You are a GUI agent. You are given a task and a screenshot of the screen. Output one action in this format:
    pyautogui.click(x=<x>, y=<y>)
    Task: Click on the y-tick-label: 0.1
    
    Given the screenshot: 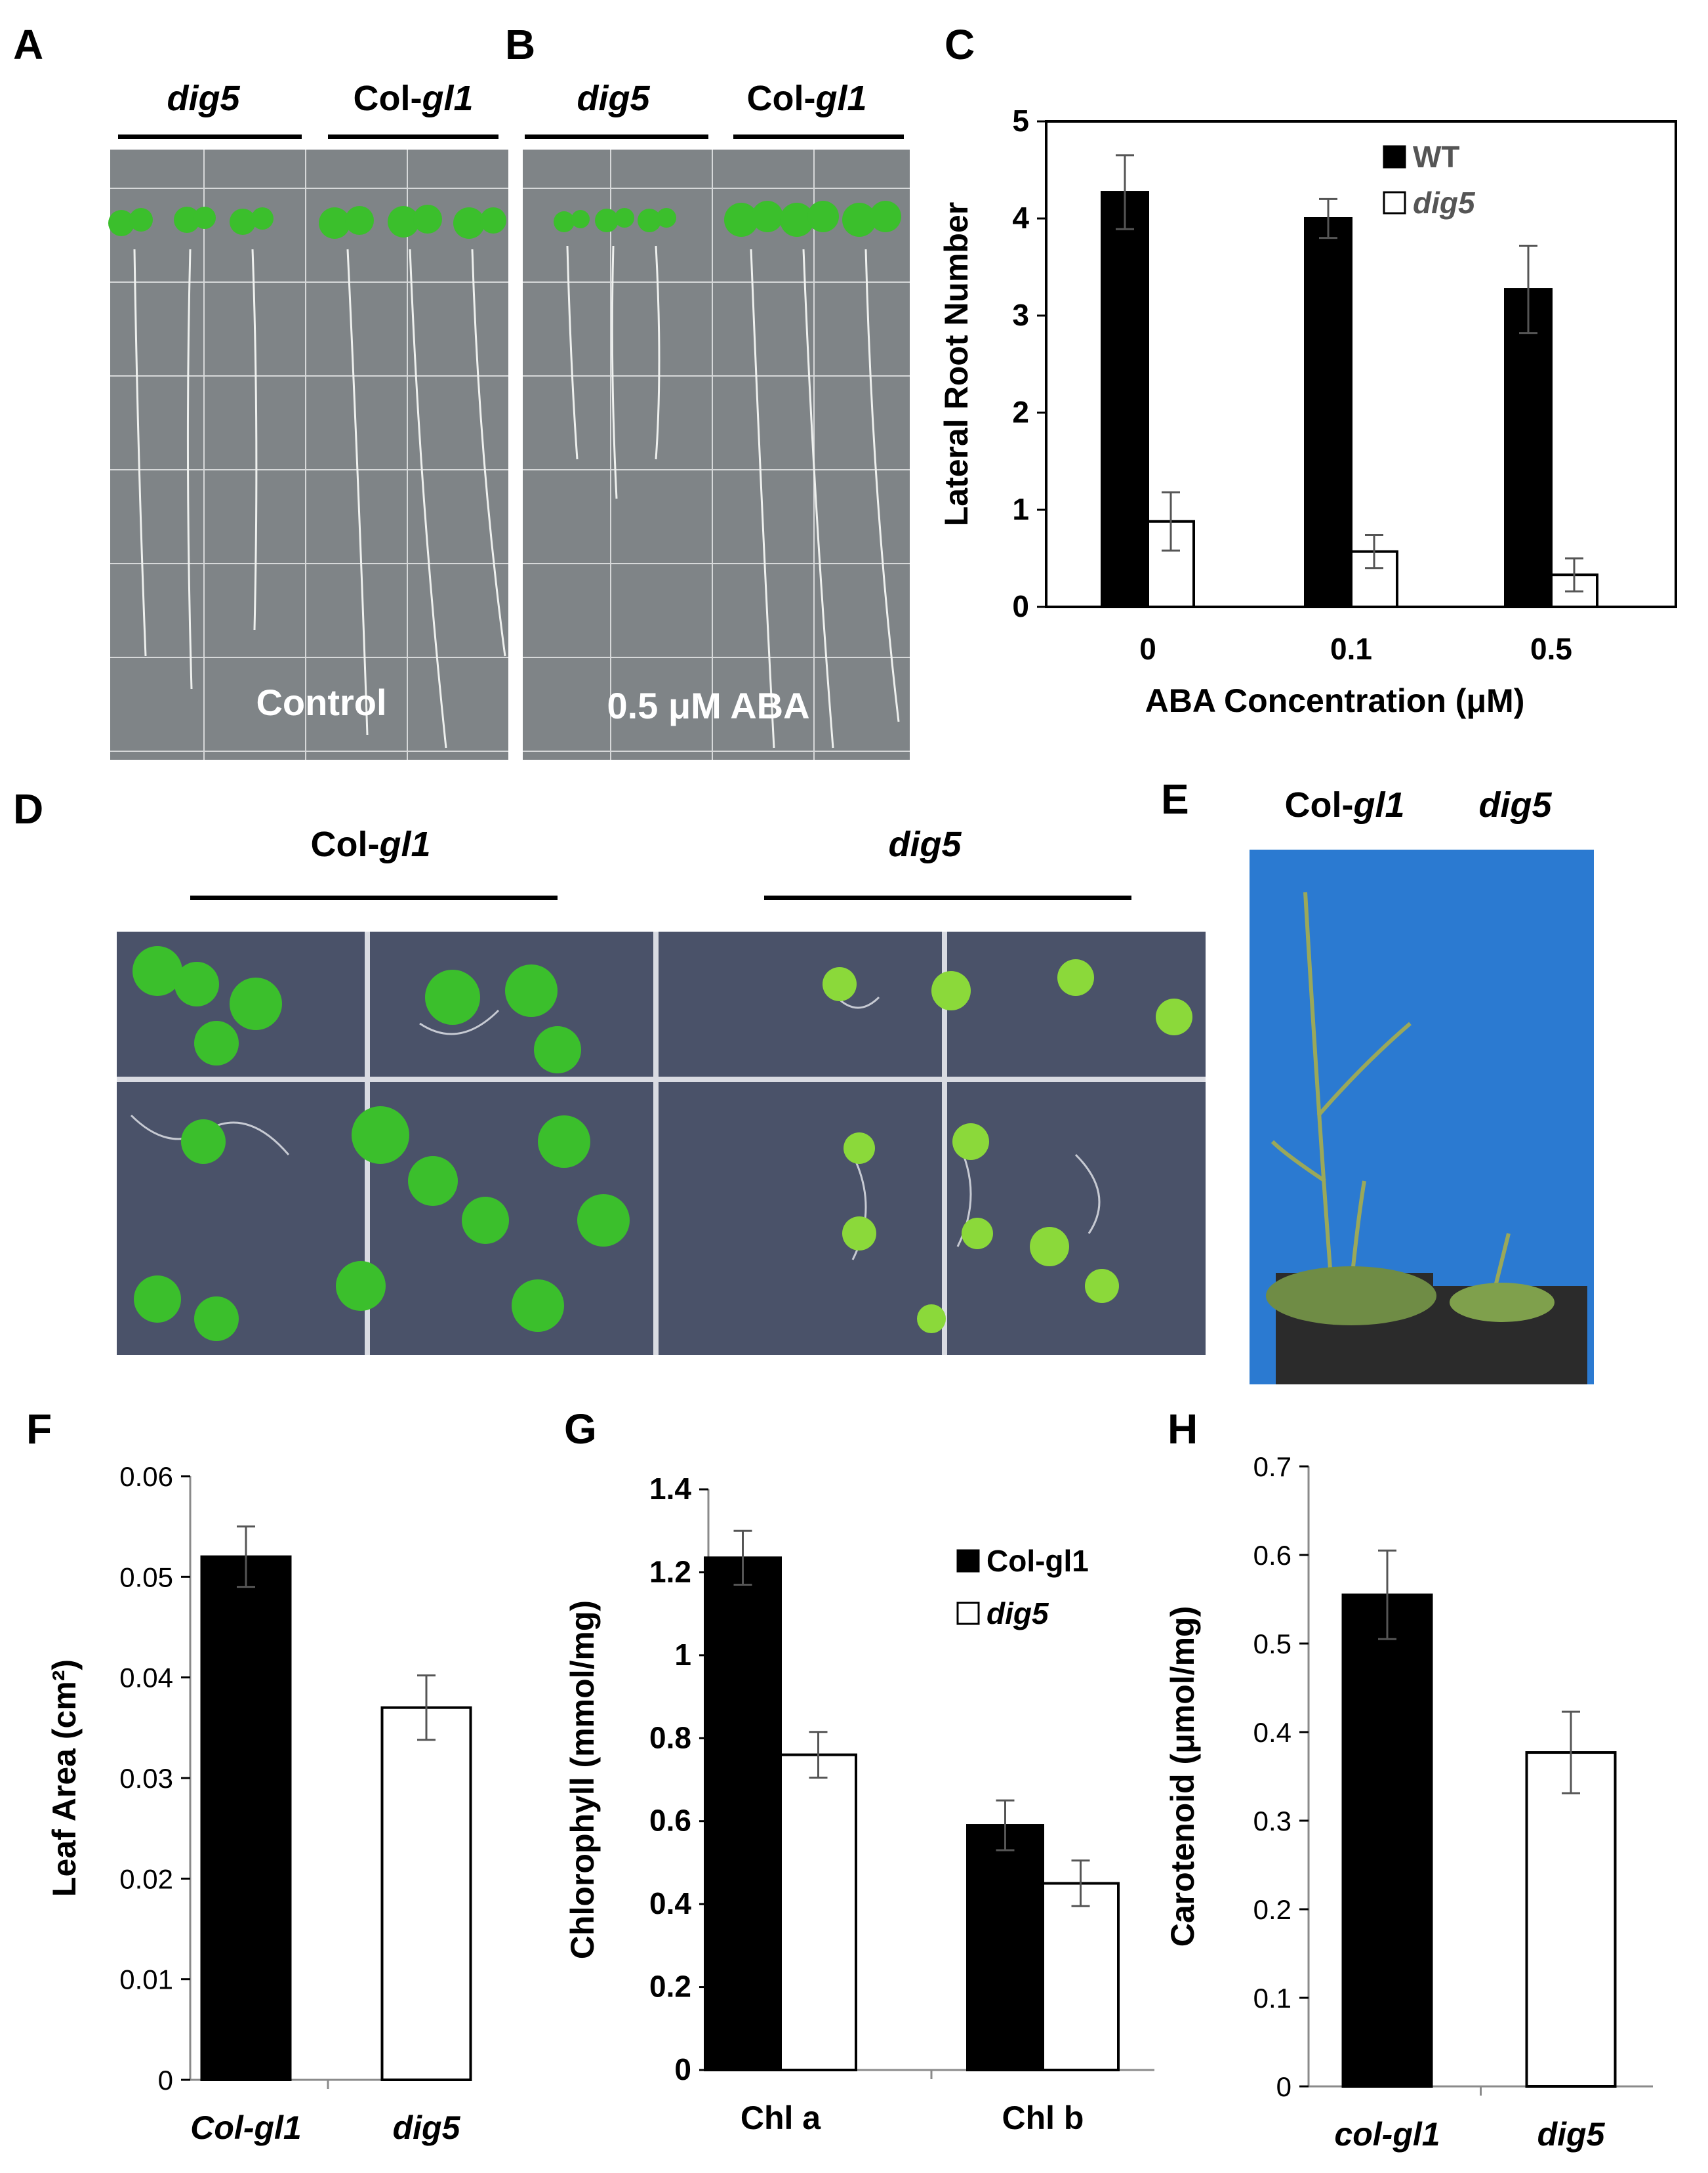 What is the action you would take?
    pyautogui.click(x=1272, y=1998)
    